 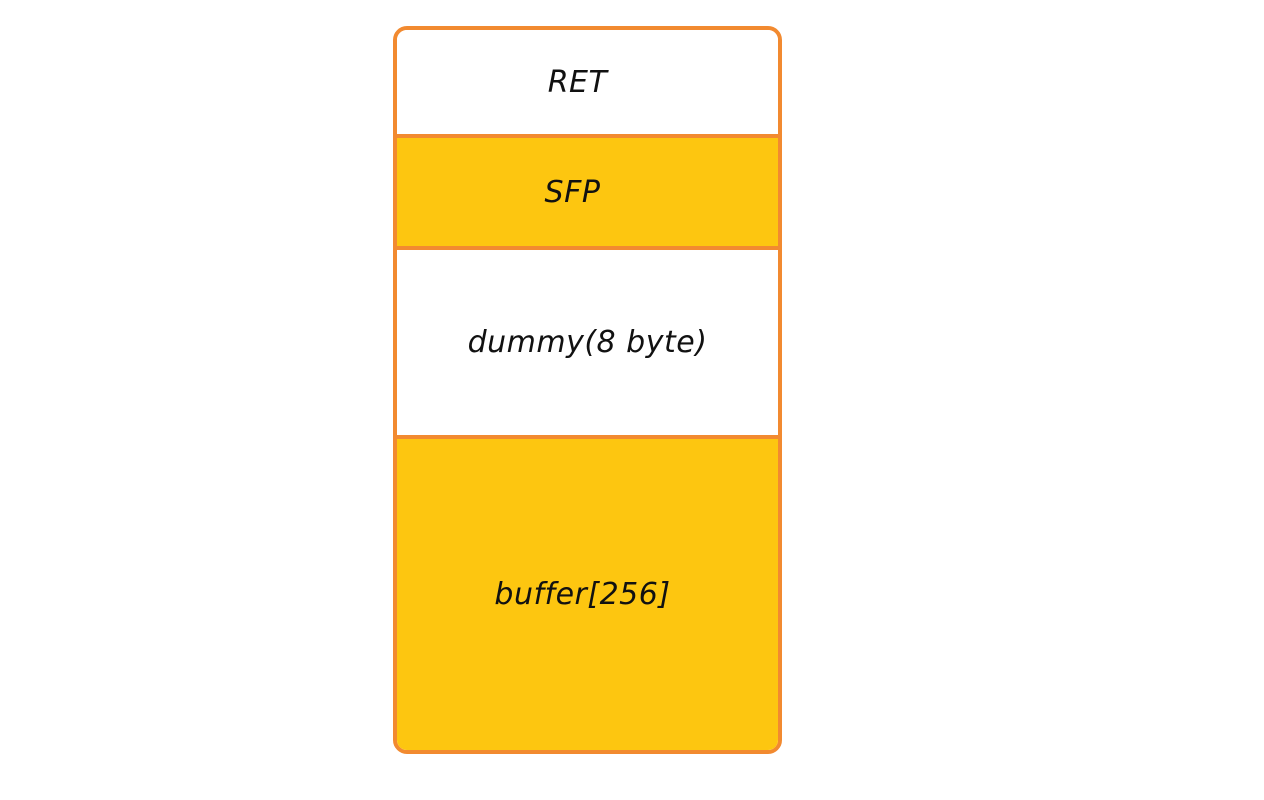 I want to click on stack-segment-ret: RET, so click(x=587, y=82).